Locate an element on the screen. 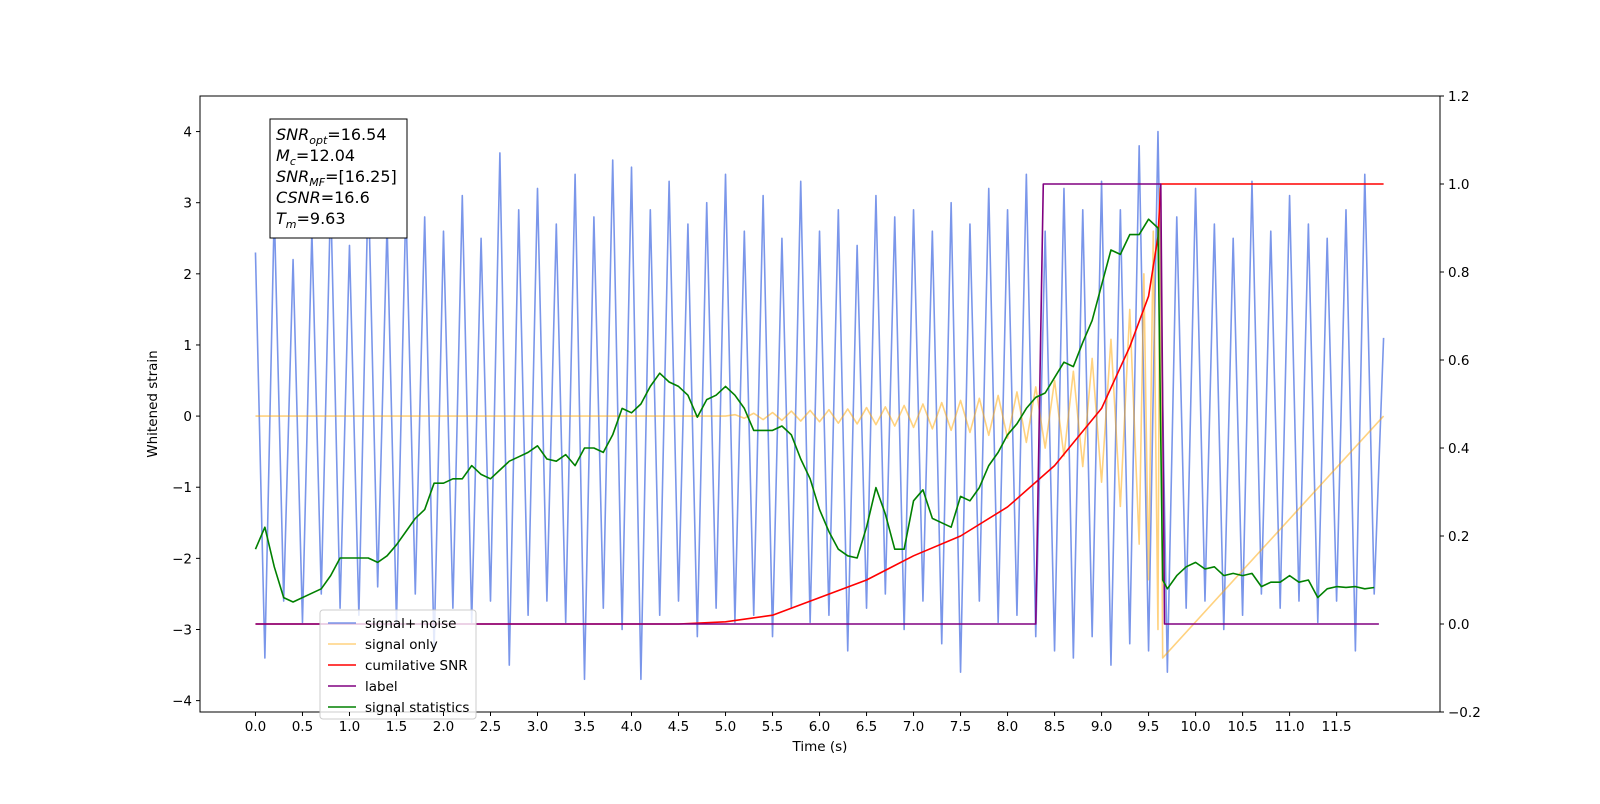 The image size is (1600, 804). annotation-line: CSNR=16.6 is located at coordinates (323, 197).